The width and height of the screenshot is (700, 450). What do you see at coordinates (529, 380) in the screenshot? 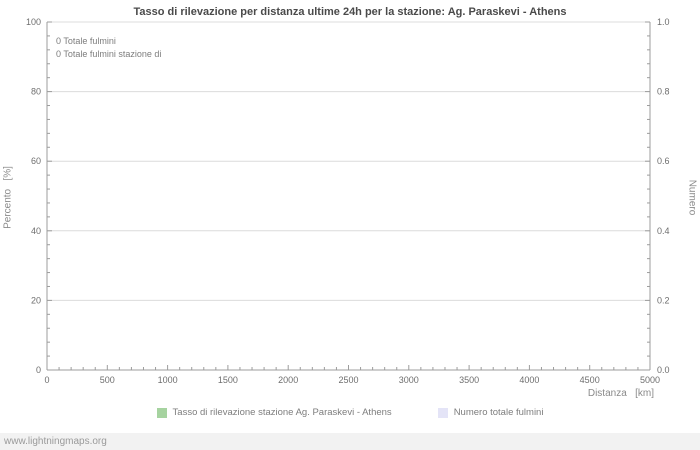
I see `x-tick-label: 4000` at bounding box center [529, 380].